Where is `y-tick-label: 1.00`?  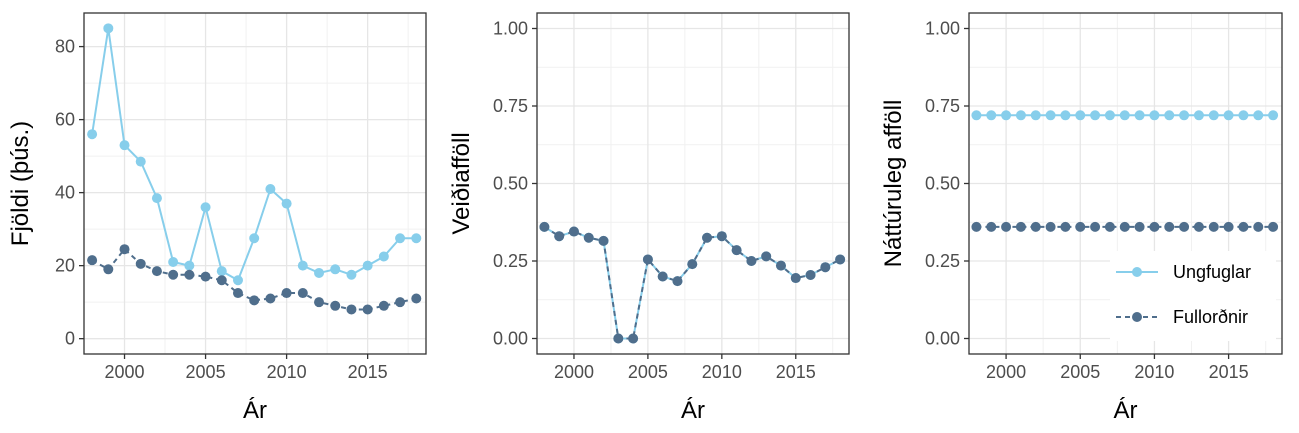 y-tick-label: 1.00 is located at coordinates (510, 29).